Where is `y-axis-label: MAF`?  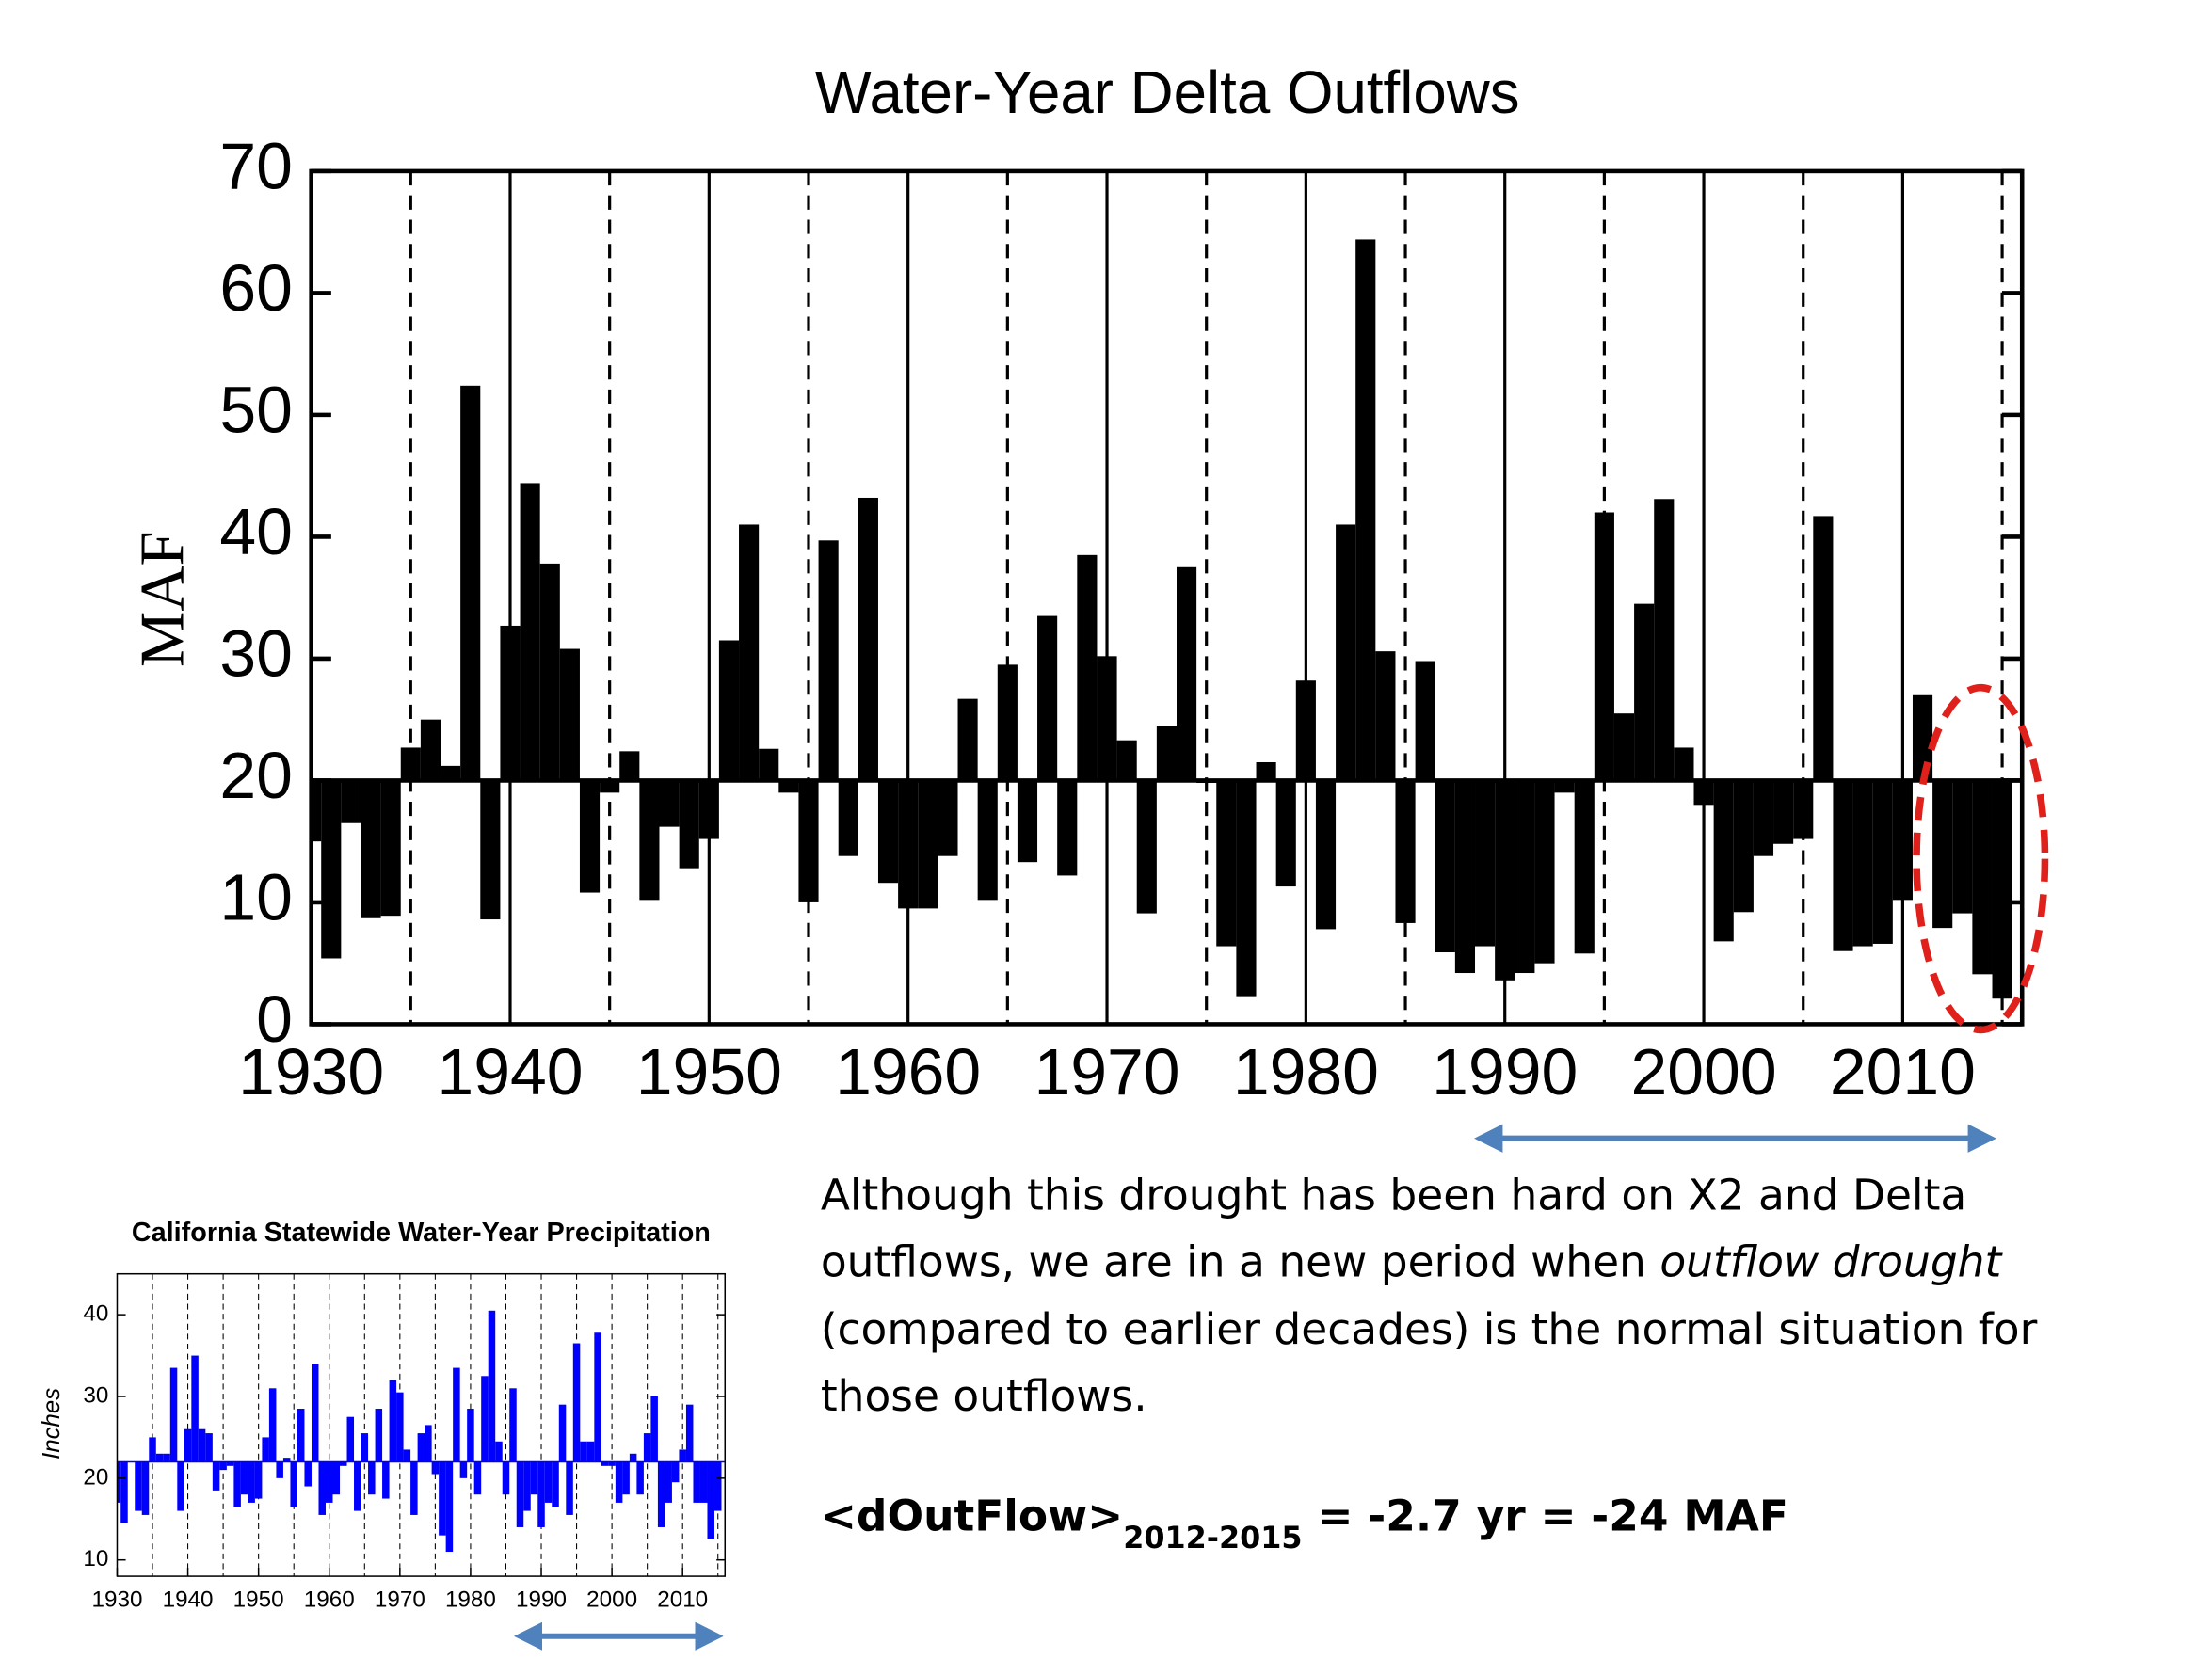 y-axis-label: MAF is located at coordinates (162, 599).